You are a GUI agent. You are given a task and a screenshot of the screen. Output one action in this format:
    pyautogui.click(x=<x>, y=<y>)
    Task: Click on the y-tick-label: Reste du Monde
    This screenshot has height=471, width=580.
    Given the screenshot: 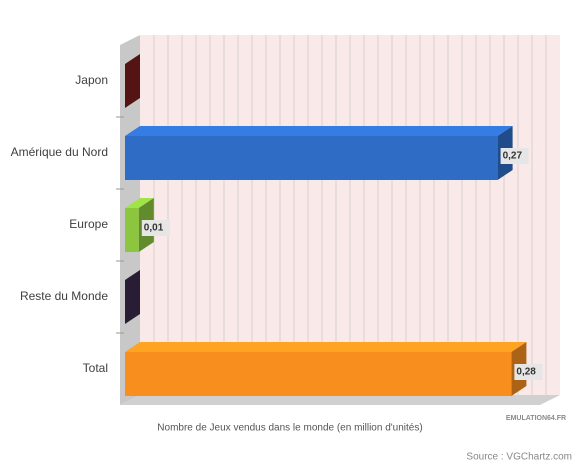 What is the action you would take?
    pyautogui.click(x=64, y=296)
    